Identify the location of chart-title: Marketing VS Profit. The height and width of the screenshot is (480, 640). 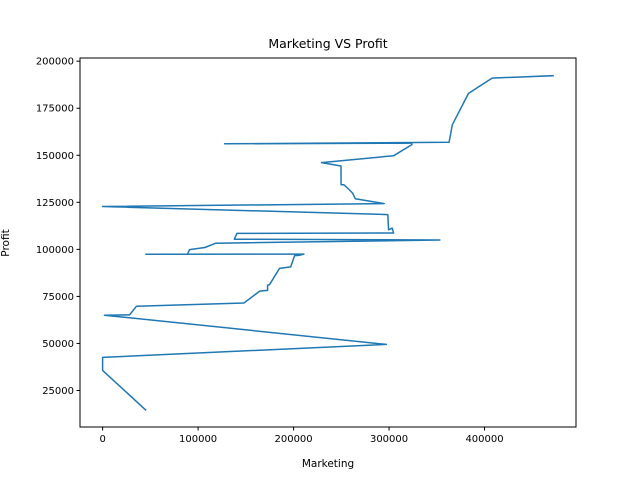
(327, 43).